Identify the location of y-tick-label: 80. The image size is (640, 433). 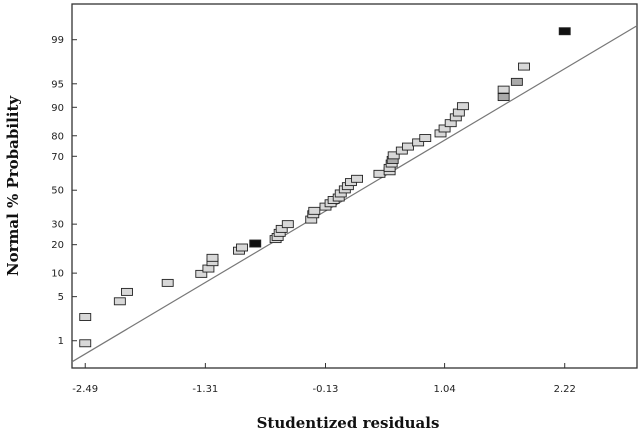
(57, 136).